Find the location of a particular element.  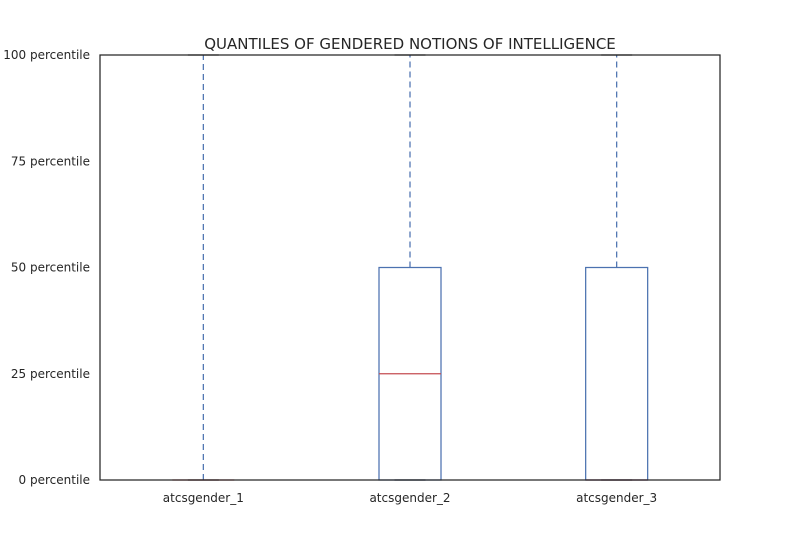

y-tick-label: 0 percentile is located at coordinates (54, 480).